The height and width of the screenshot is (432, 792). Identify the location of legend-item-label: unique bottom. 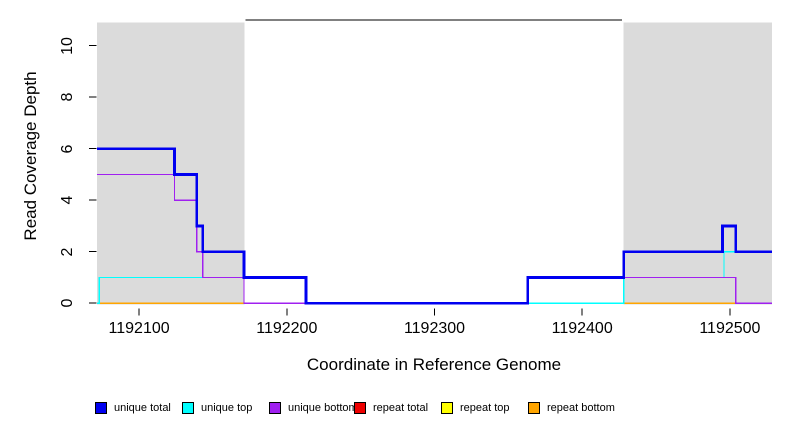
(323, 408).